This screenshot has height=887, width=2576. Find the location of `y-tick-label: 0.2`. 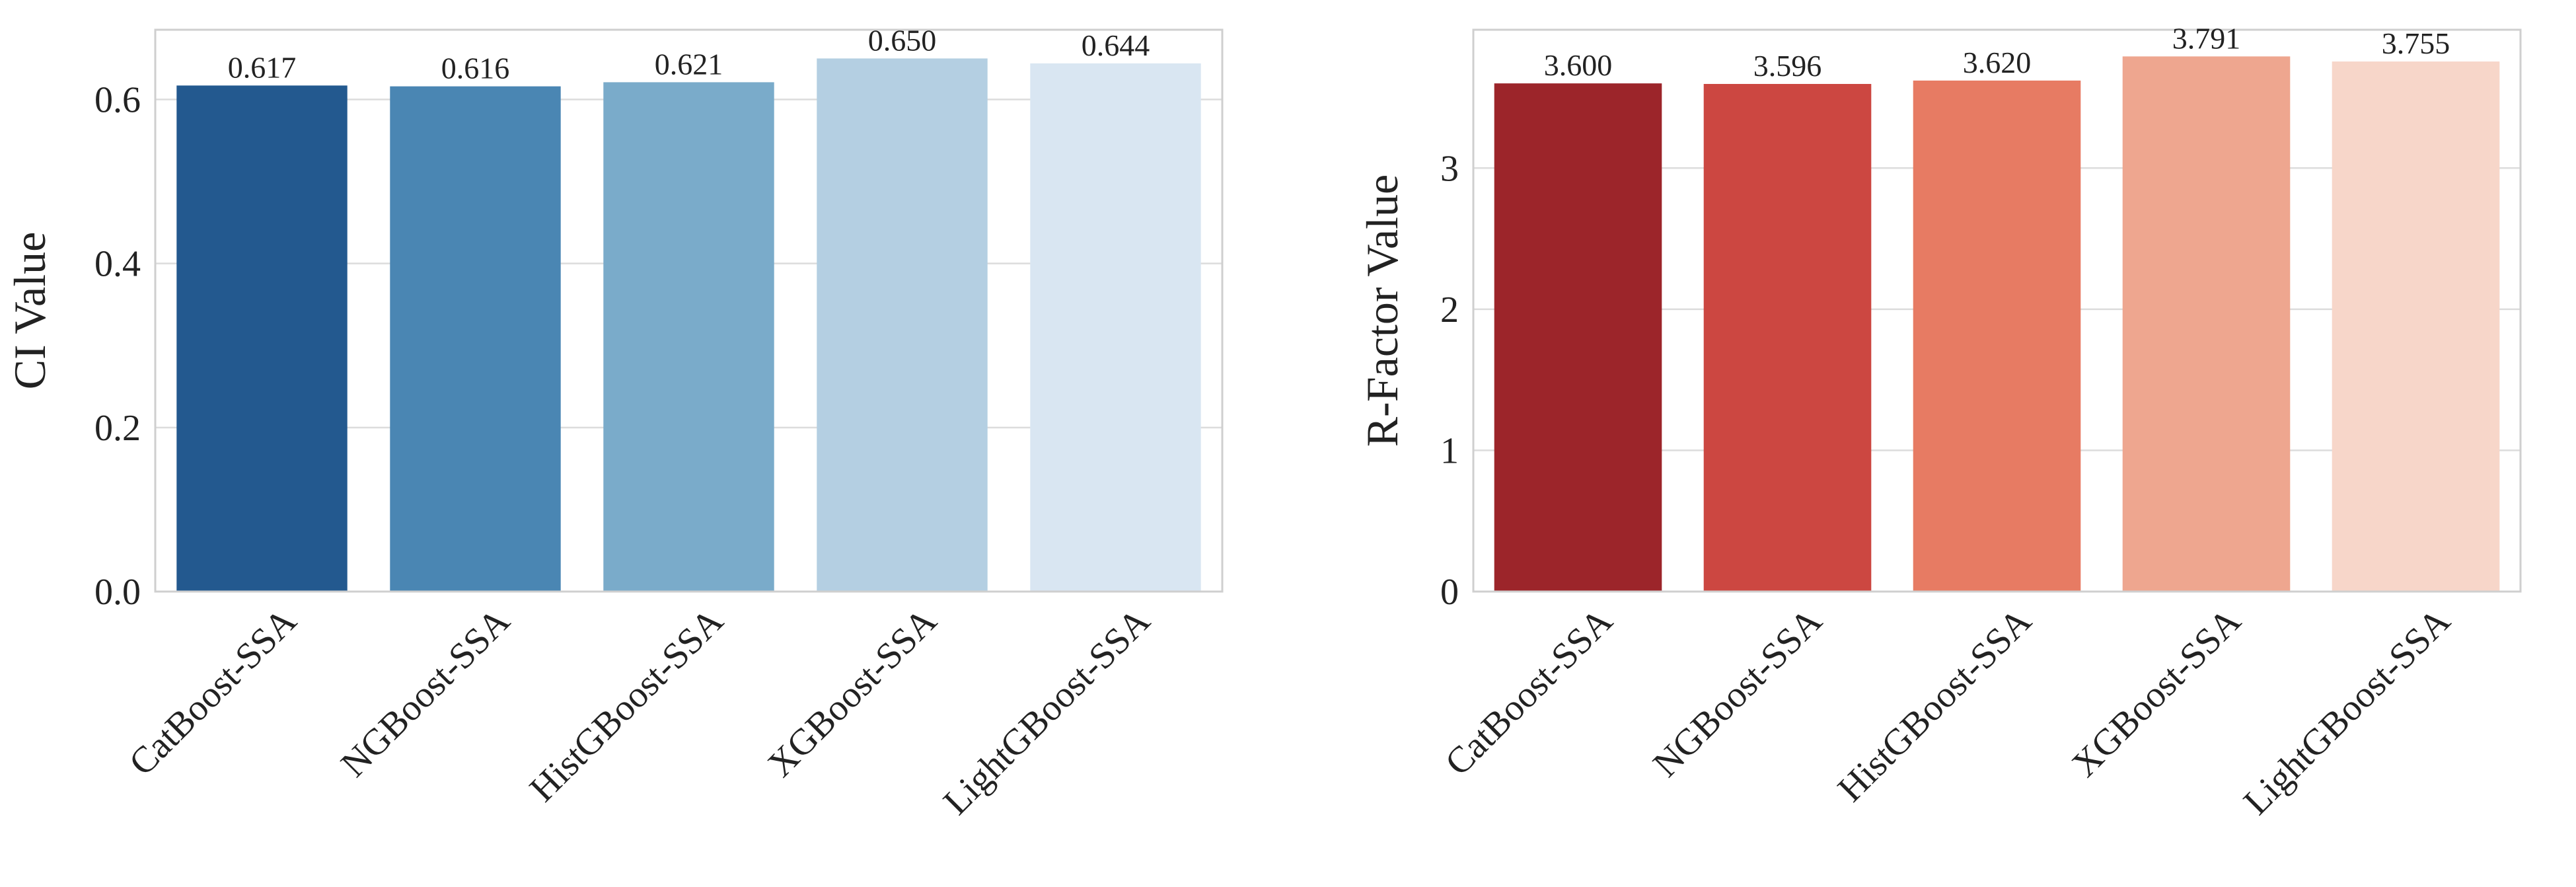

y-tick-label: 0.2 is located at coordinates (117, 429).